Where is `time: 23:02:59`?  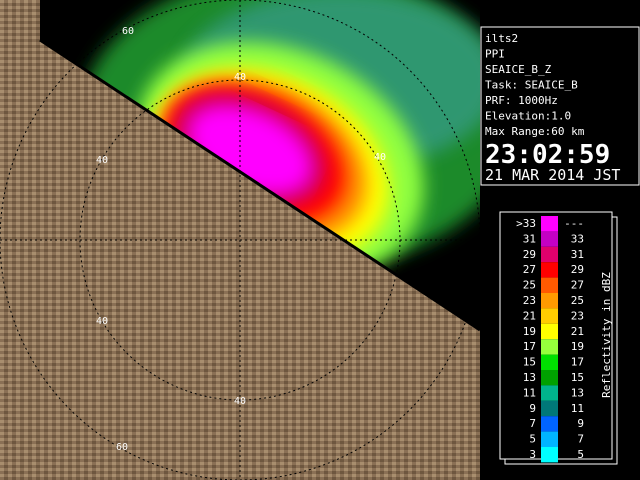 time: 23:02:59 is located at coordinates (547, 155).